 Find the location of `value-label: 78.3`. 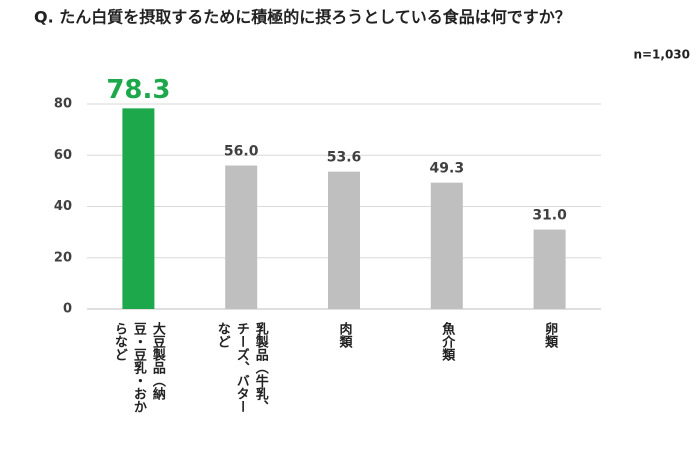

value-label: 78.3 is located at coordinates (138, 90).